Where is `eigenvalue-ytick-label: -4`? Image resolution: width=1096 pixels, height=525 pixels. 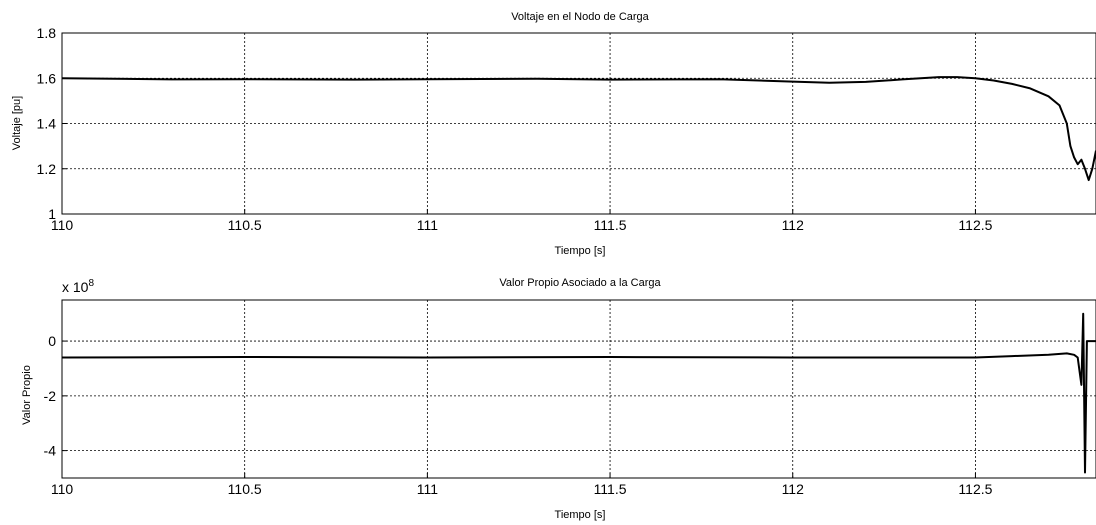
eigenvalue-ytick-label: -4 is located at coordinates (50, 451).